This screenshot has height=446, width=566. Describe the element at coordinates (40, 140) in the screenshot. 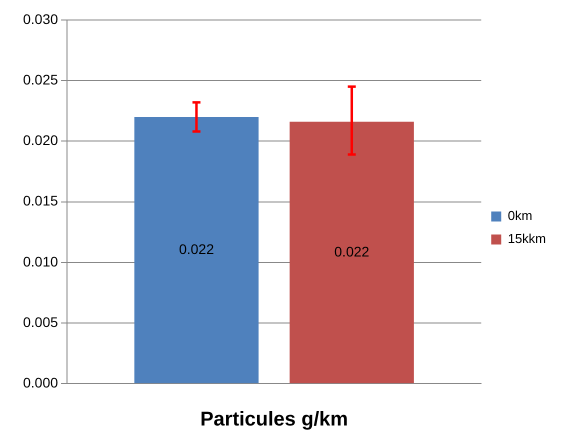

I see `y-tick-label: 0.020` at that location.